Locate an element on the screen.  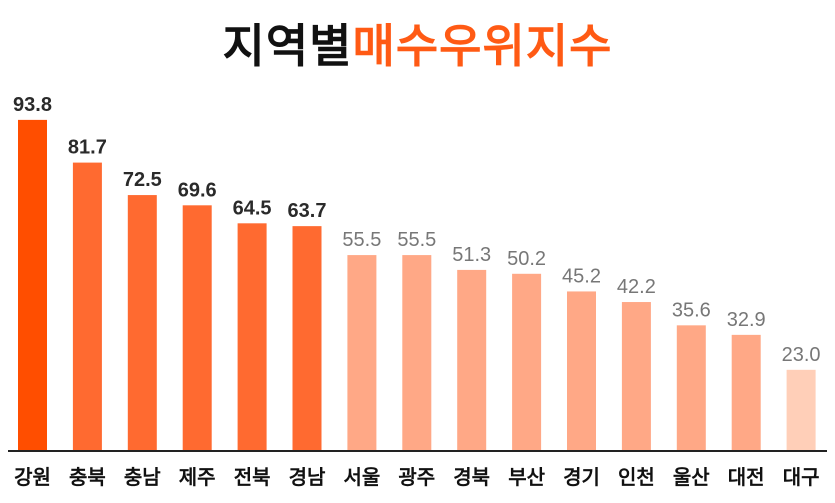
bar-충남 is located at coordinates (142, 323).